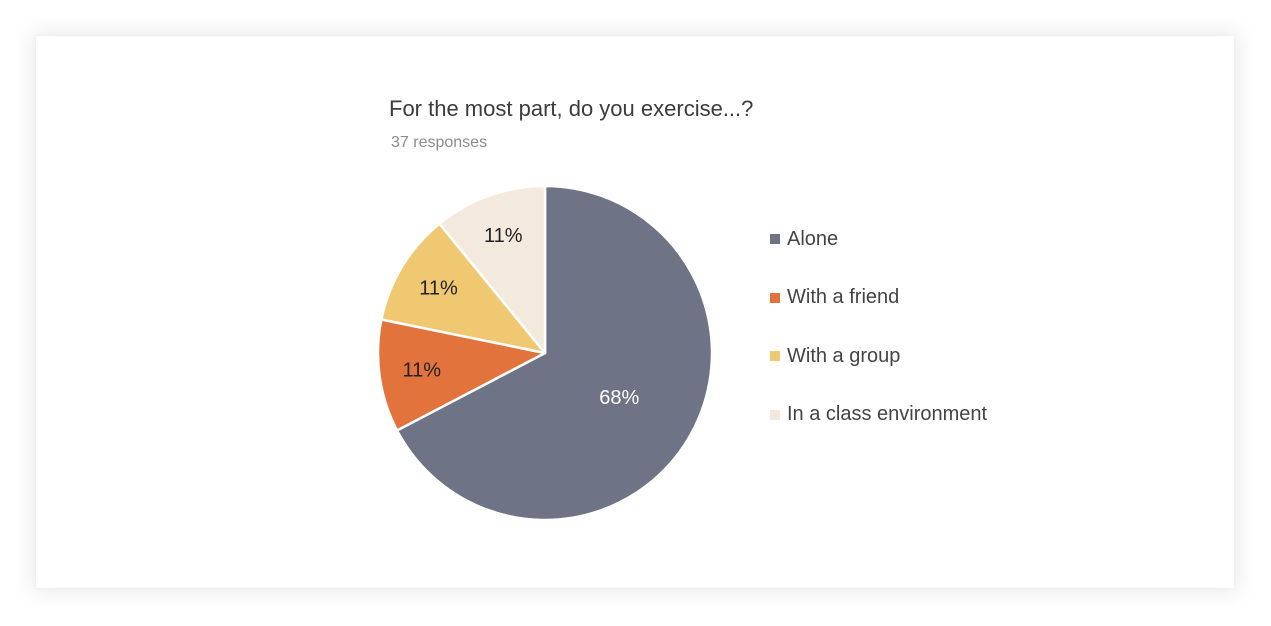  What do you see at coordinates (887, 414) in the screenshot?
I see `legend-label: In a class environment` at bounding box center [887, 414].